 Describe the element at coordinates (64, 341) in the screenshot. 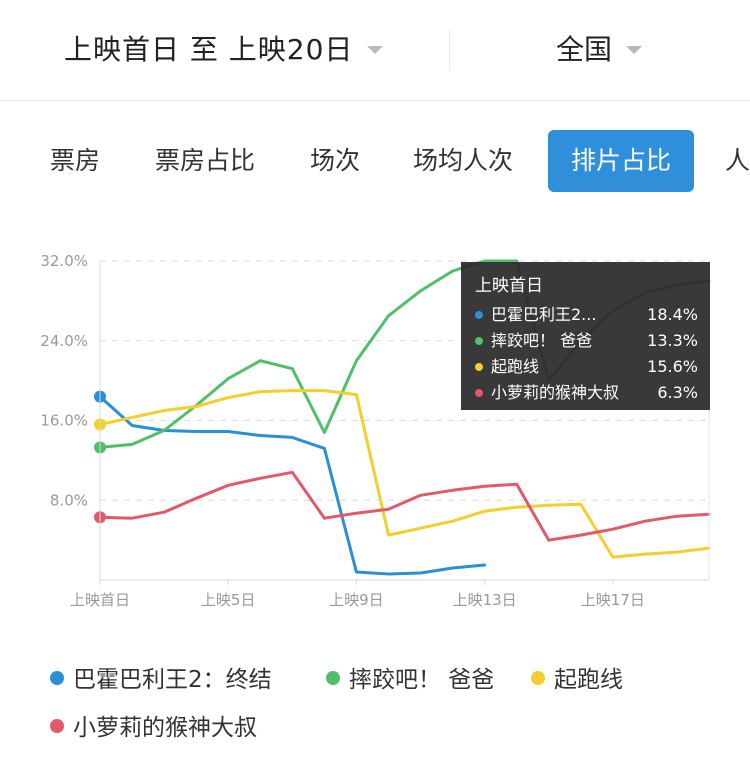

I see `y-tick-label: 24.0%` at that location.